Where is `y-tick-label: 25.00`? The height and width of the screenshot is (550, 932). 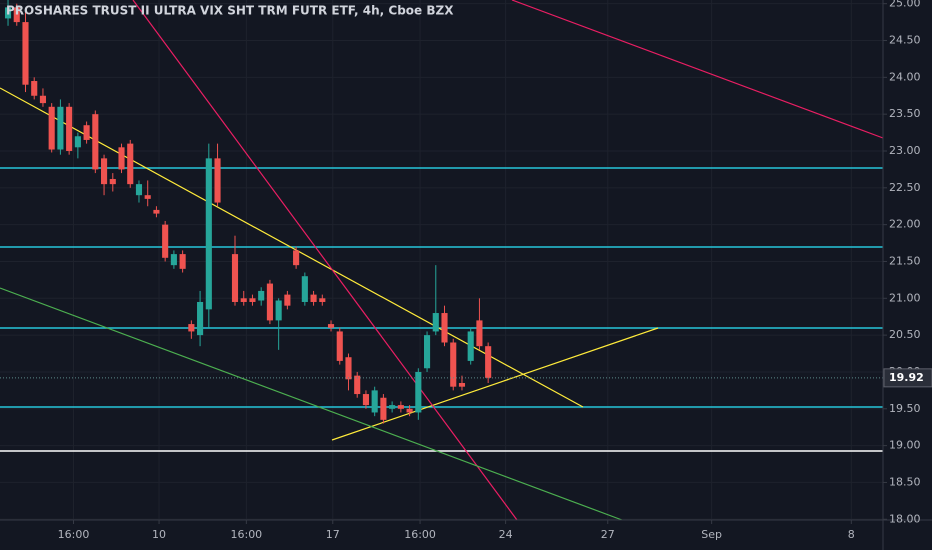 y-tick-label: 25.00 is located at coordinates (905, 5).